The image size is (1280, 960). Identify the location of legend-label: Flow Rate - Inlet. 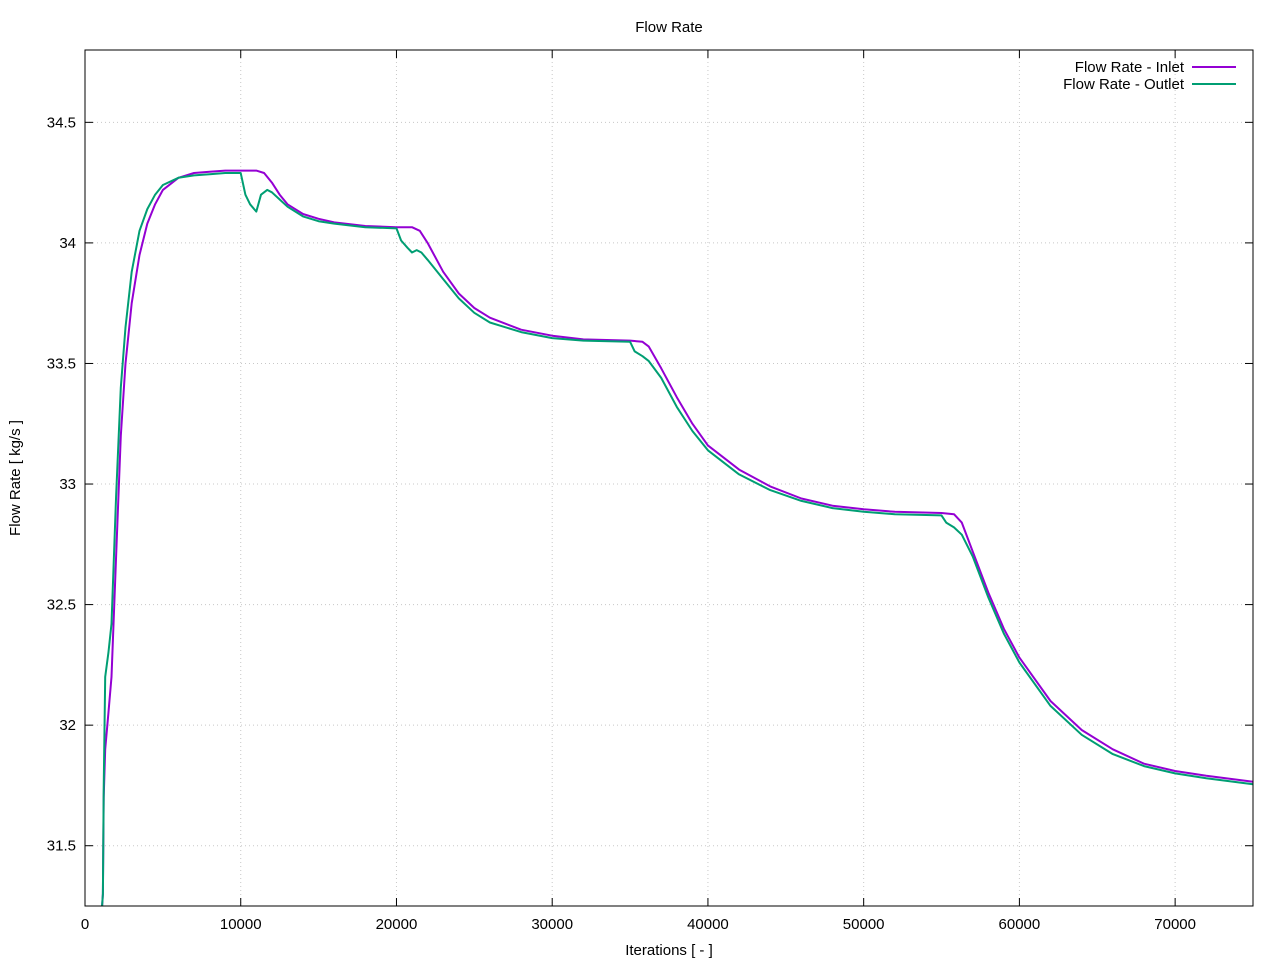
(1130, 67).